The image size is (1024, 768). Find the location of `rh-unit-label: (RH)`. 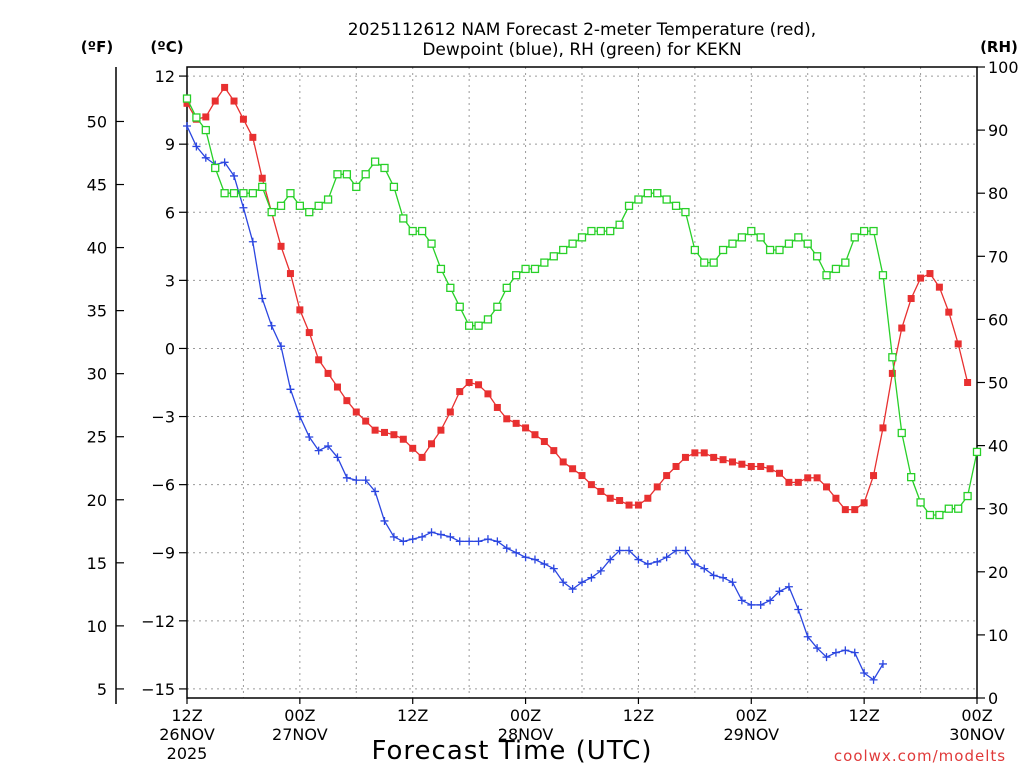

rh-unit-label: (RH) is located at coordinates (999, 47).